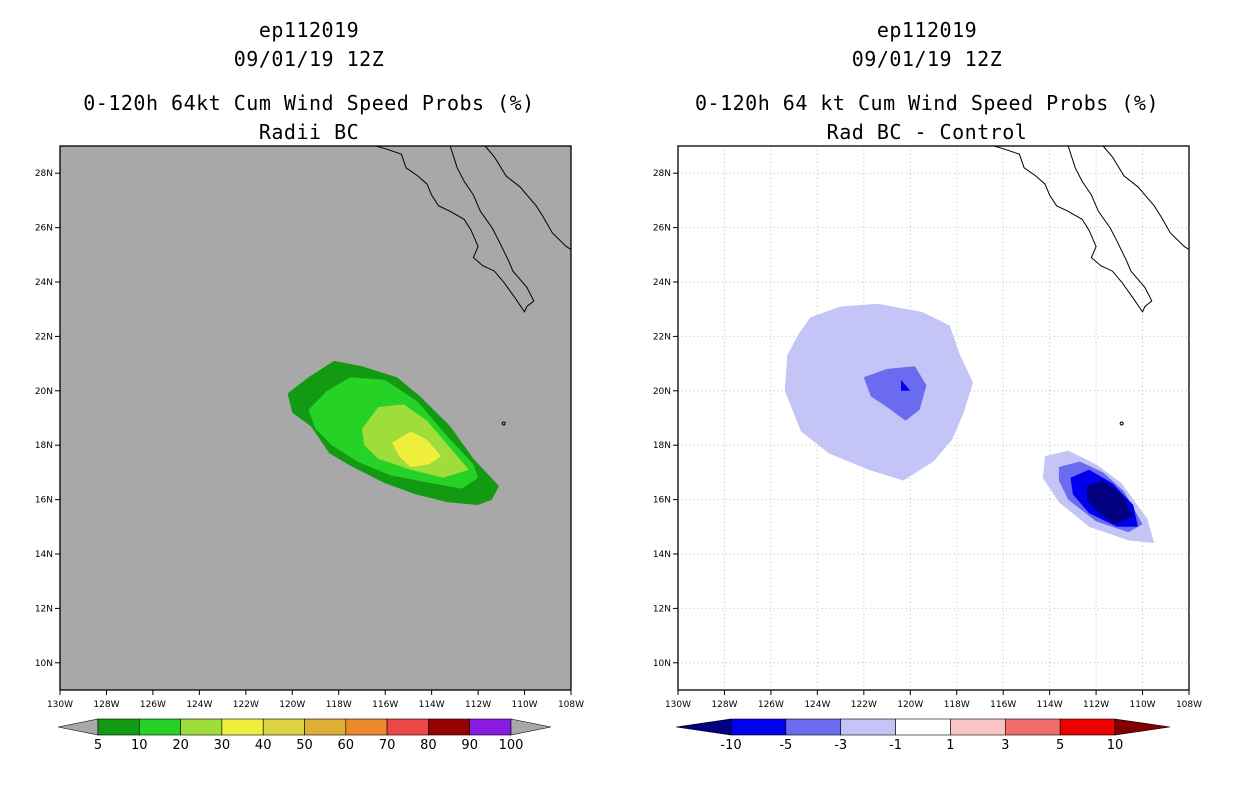 The image size is (1236, 800). I want to click on left-xtick-label: 110W, so click(525, 705).